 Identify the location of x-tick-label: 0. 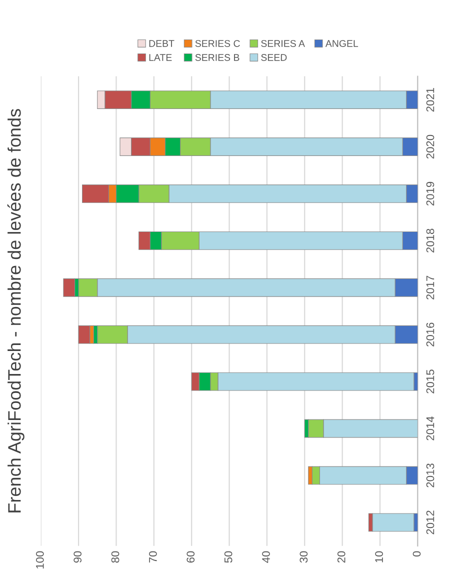
(416, 554).